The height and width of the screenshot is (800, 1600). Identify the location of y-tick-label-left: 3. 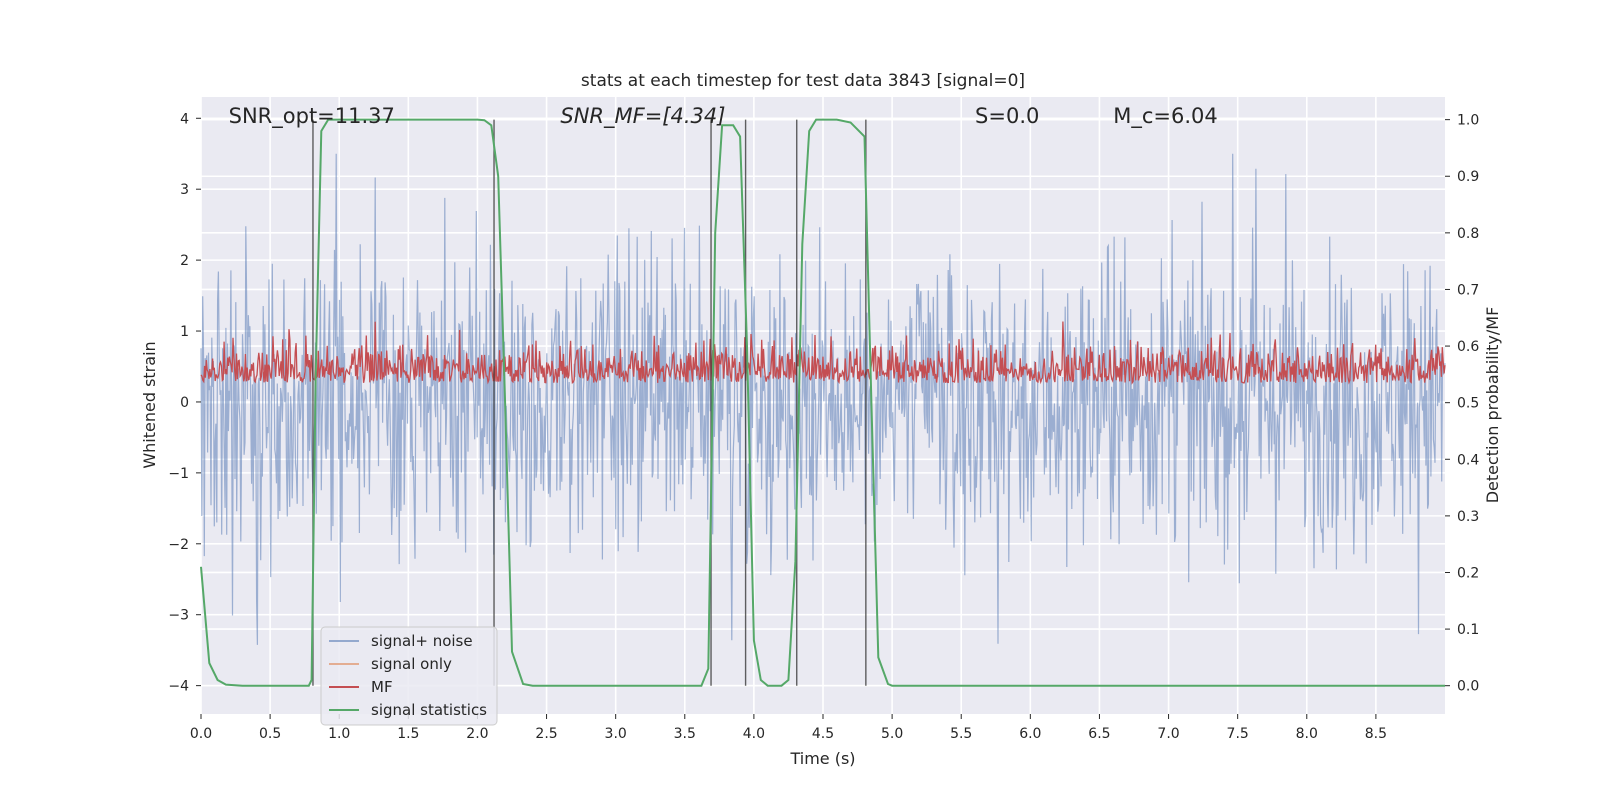
(184, 190).